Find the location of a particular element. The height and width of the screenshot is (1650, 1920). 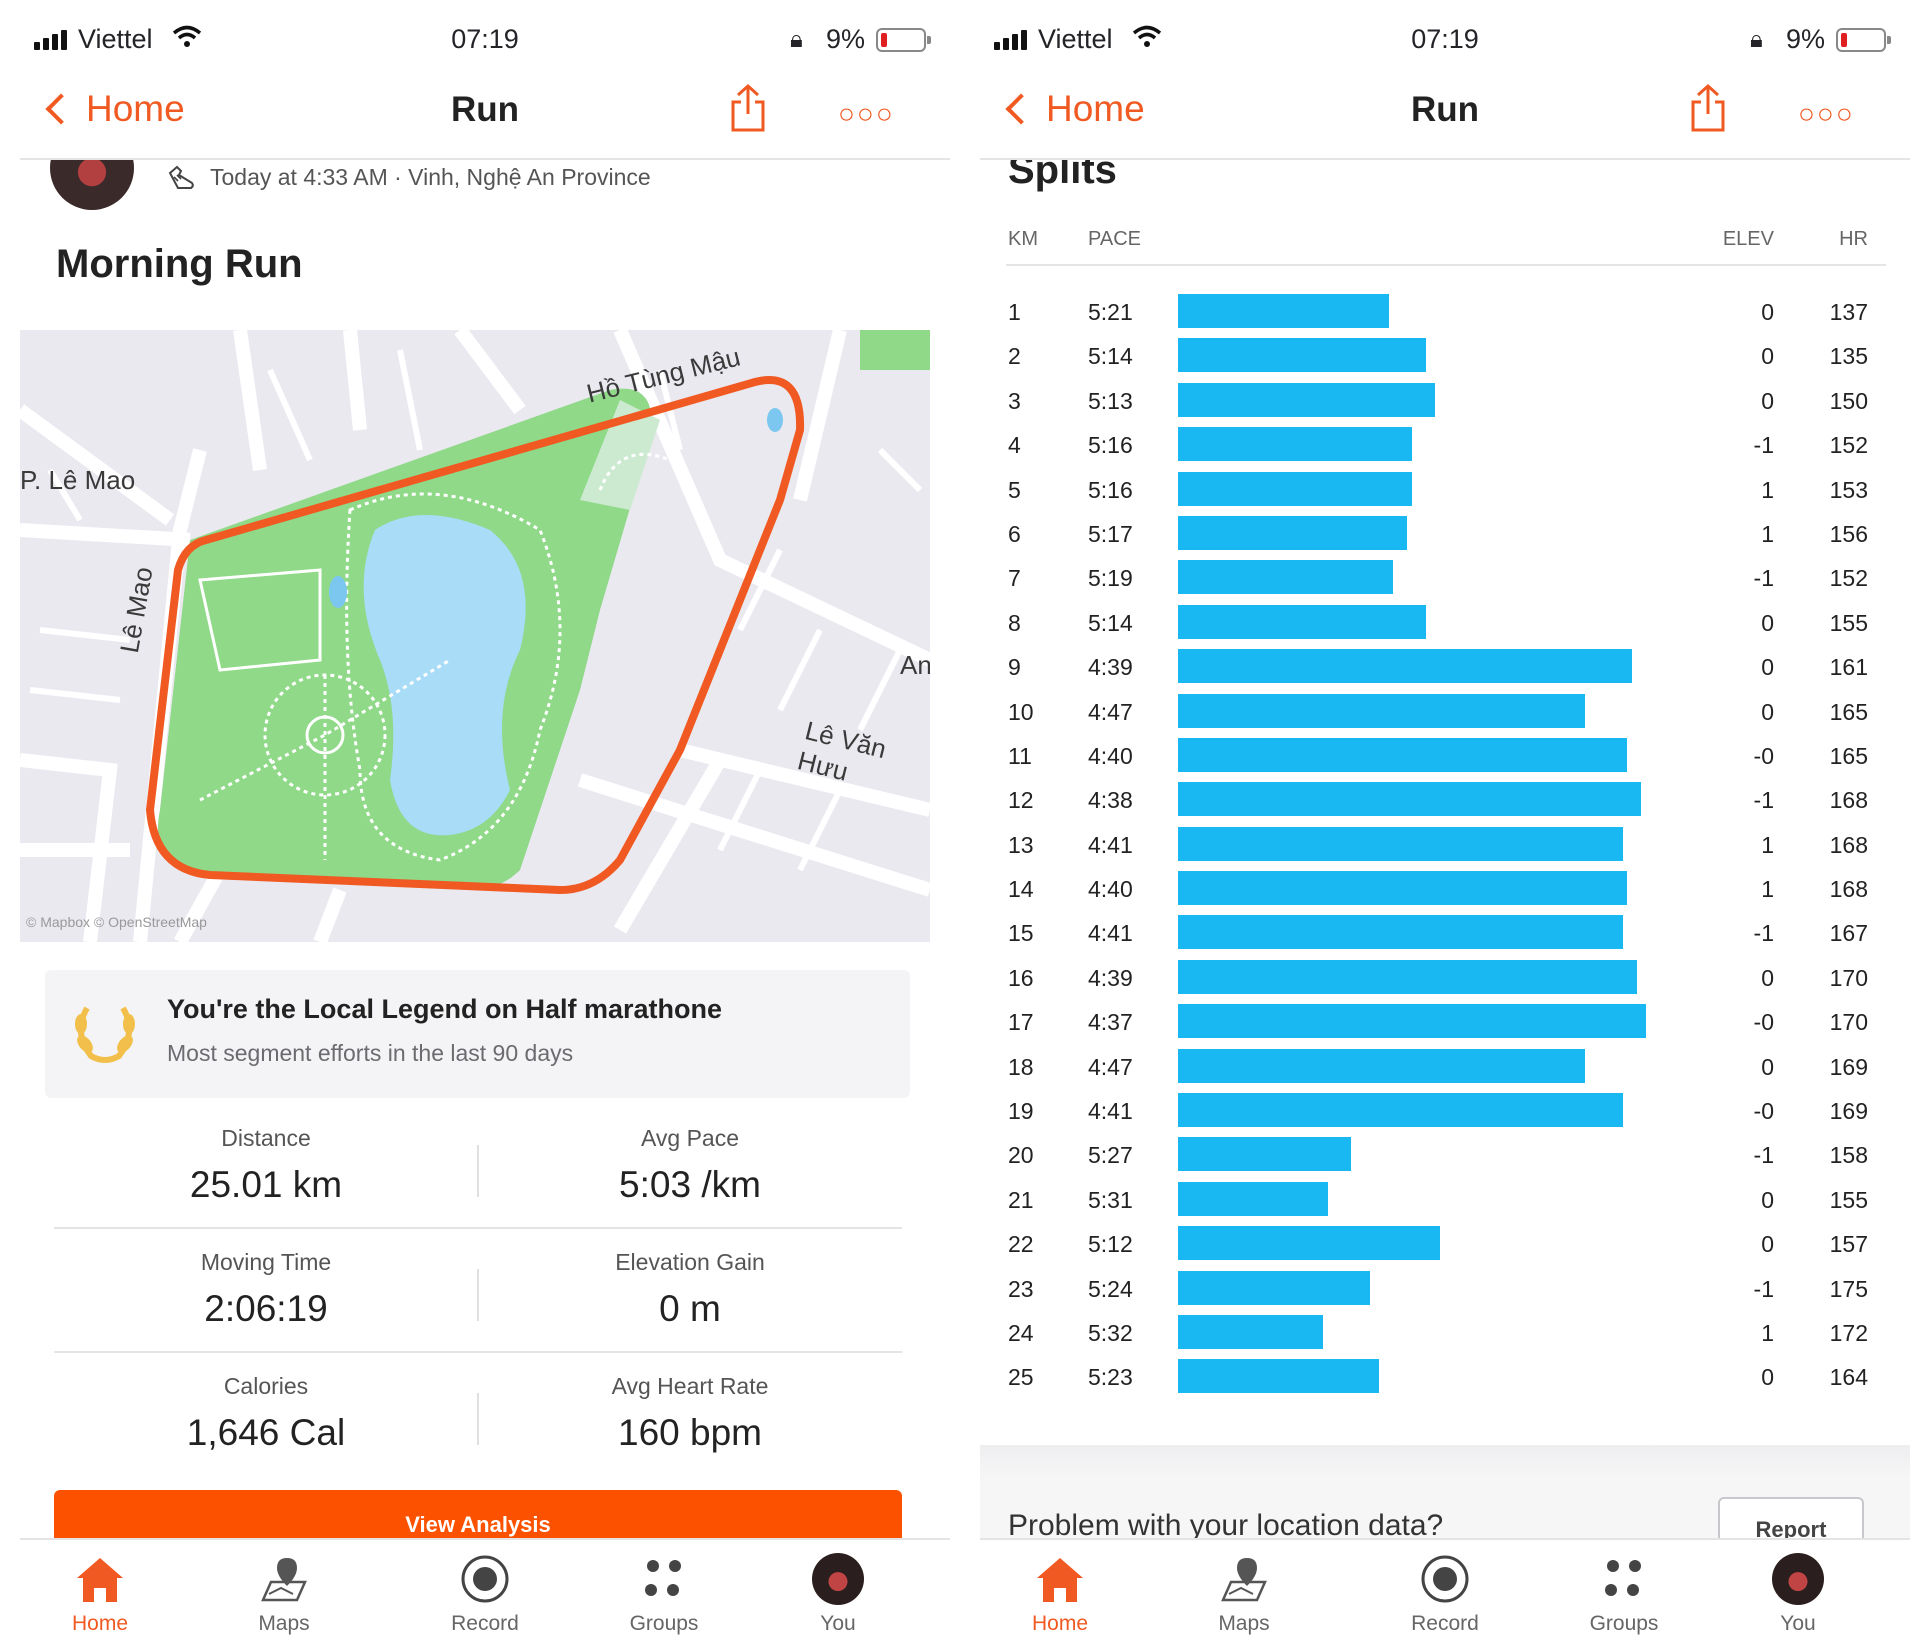

laurel-icon is located at coordinates (105, 1034).